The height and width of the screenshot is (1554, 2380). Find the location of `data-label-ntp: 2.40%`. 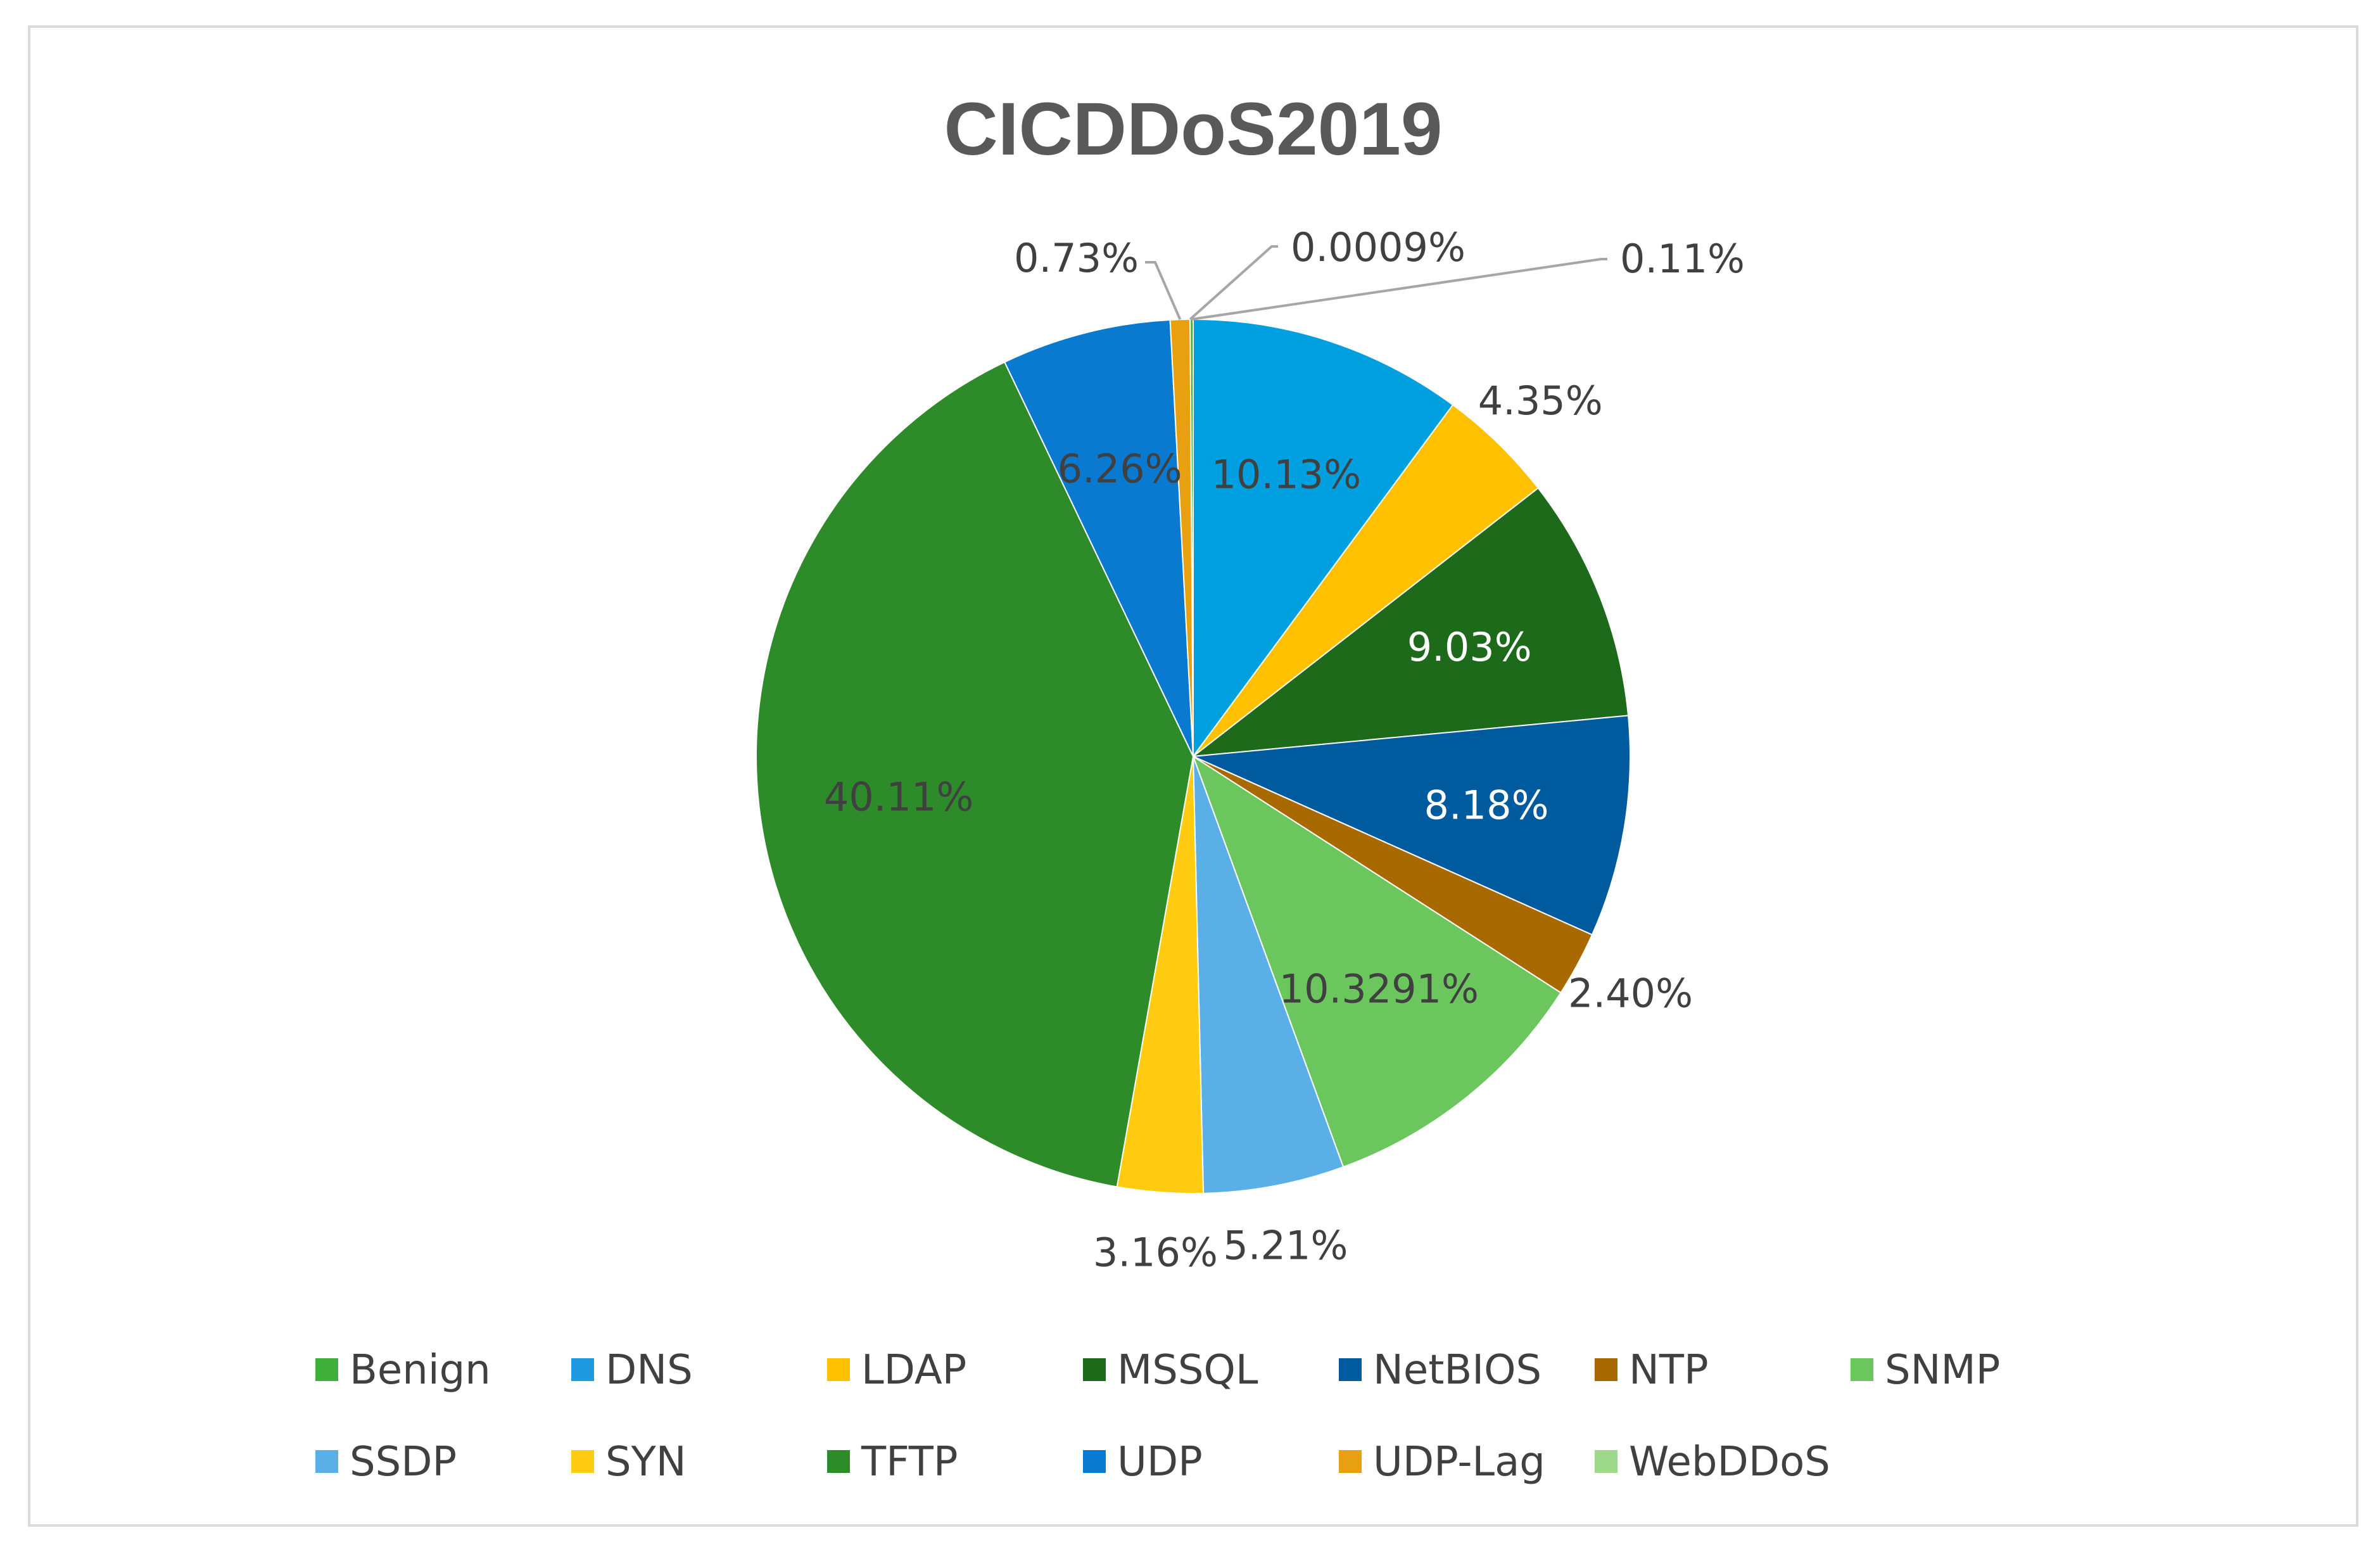

data-label-ntp: 2.40% is located at coordinates (1630, 993).